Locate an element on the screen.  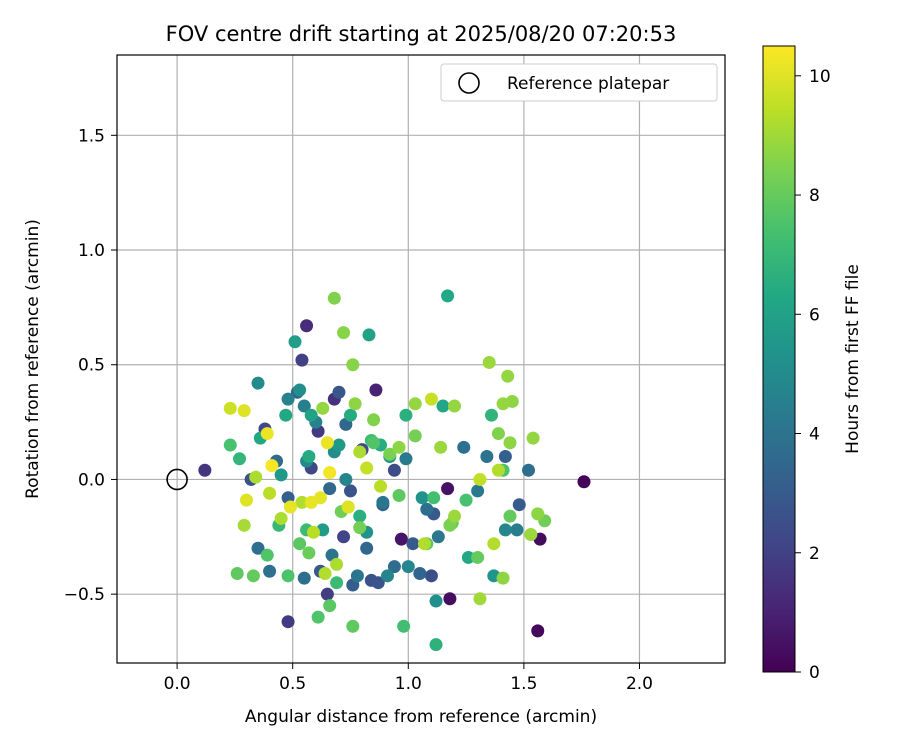
y-tick-label: −0.5 is located at coordinates (84, 595).